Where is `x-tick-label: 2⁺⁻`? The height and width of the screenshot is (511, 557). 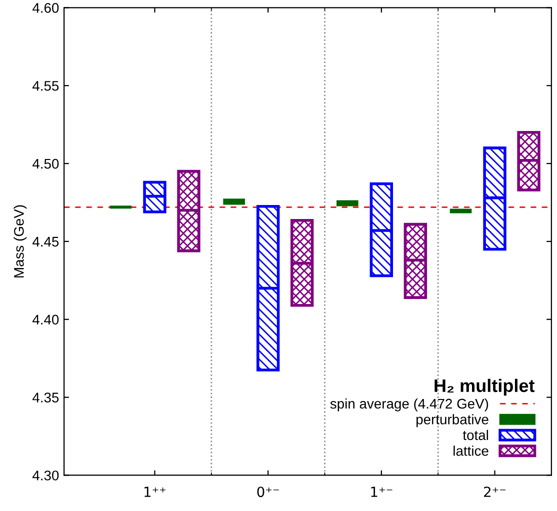
x-tick-label: 2⁺⁻ is located at coordinates (495, 491).